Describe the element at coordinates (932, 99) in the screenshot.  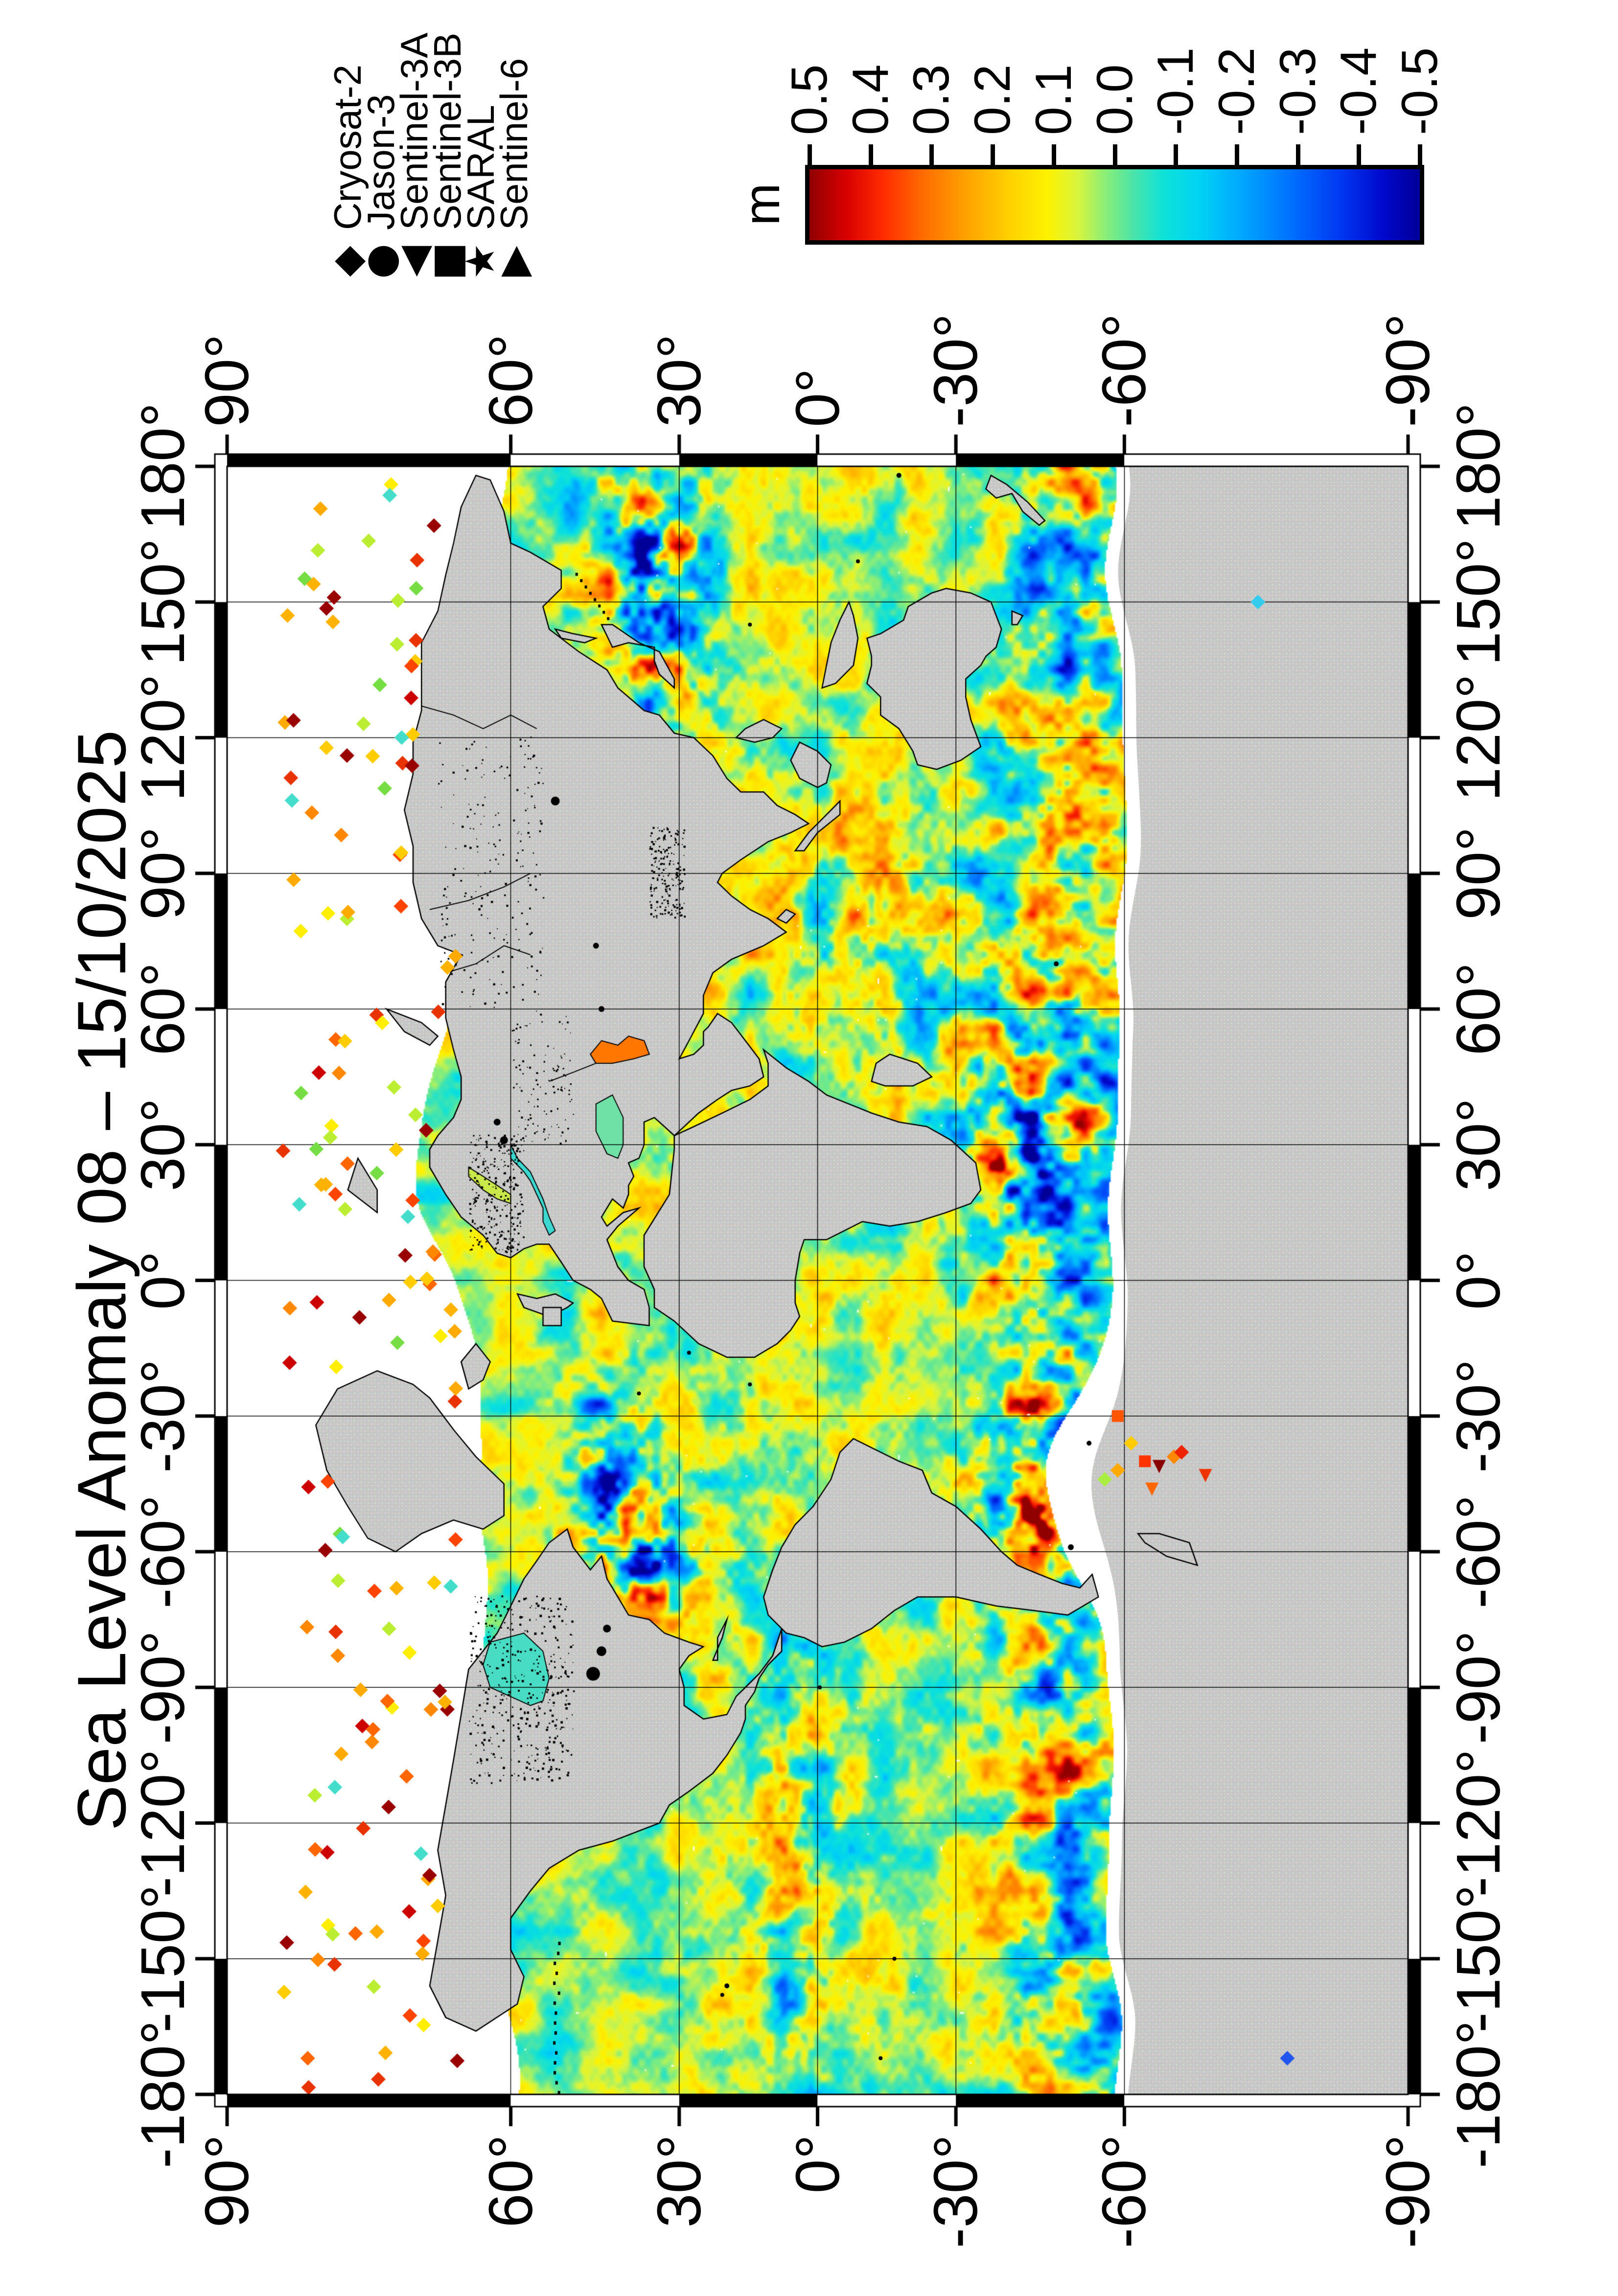
I see `colorbar-tick-label: 0.3` at that location.